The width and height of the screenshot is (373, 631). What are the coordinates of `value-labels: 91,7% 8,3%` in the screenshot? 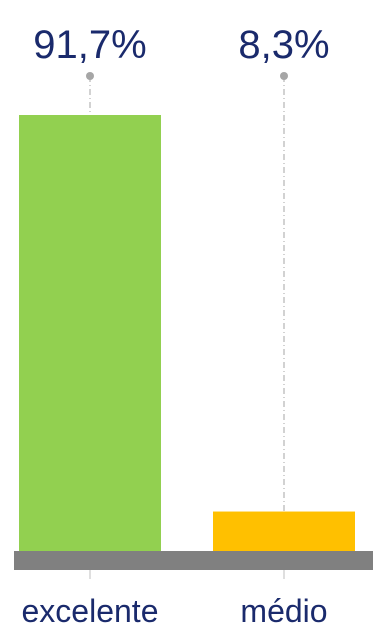 It's located at (181, 45).